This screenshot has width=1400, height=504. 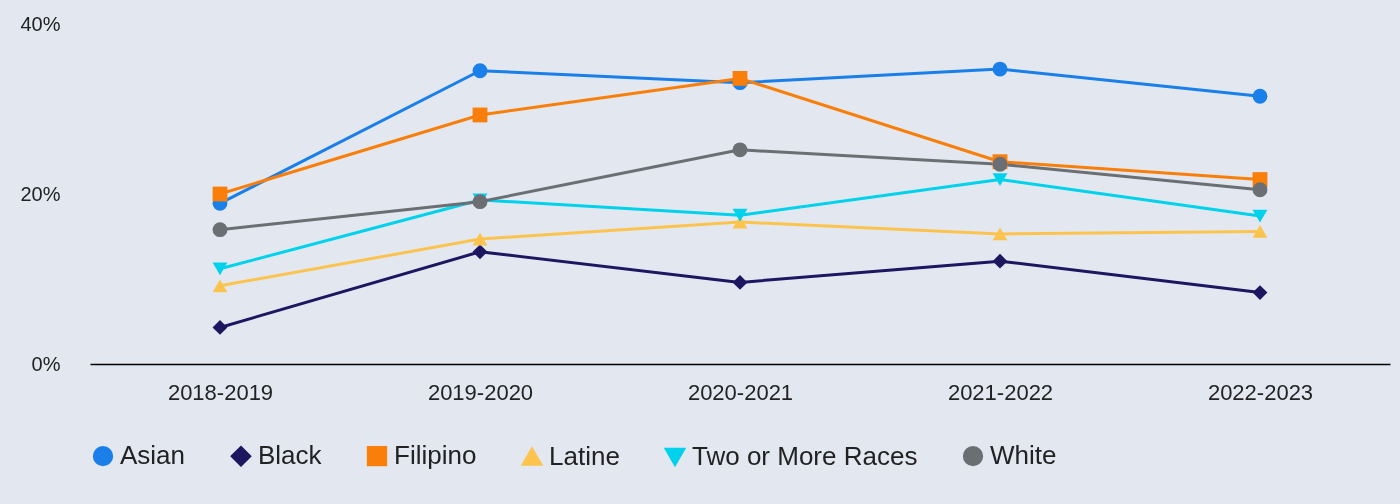 I want to click on y-tick-label: 20%, so click(x=40, y=193).